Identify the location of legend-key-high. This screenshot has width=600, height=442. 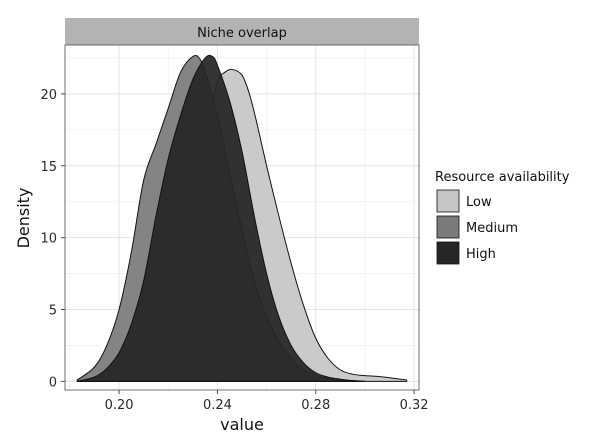
(448, 253).